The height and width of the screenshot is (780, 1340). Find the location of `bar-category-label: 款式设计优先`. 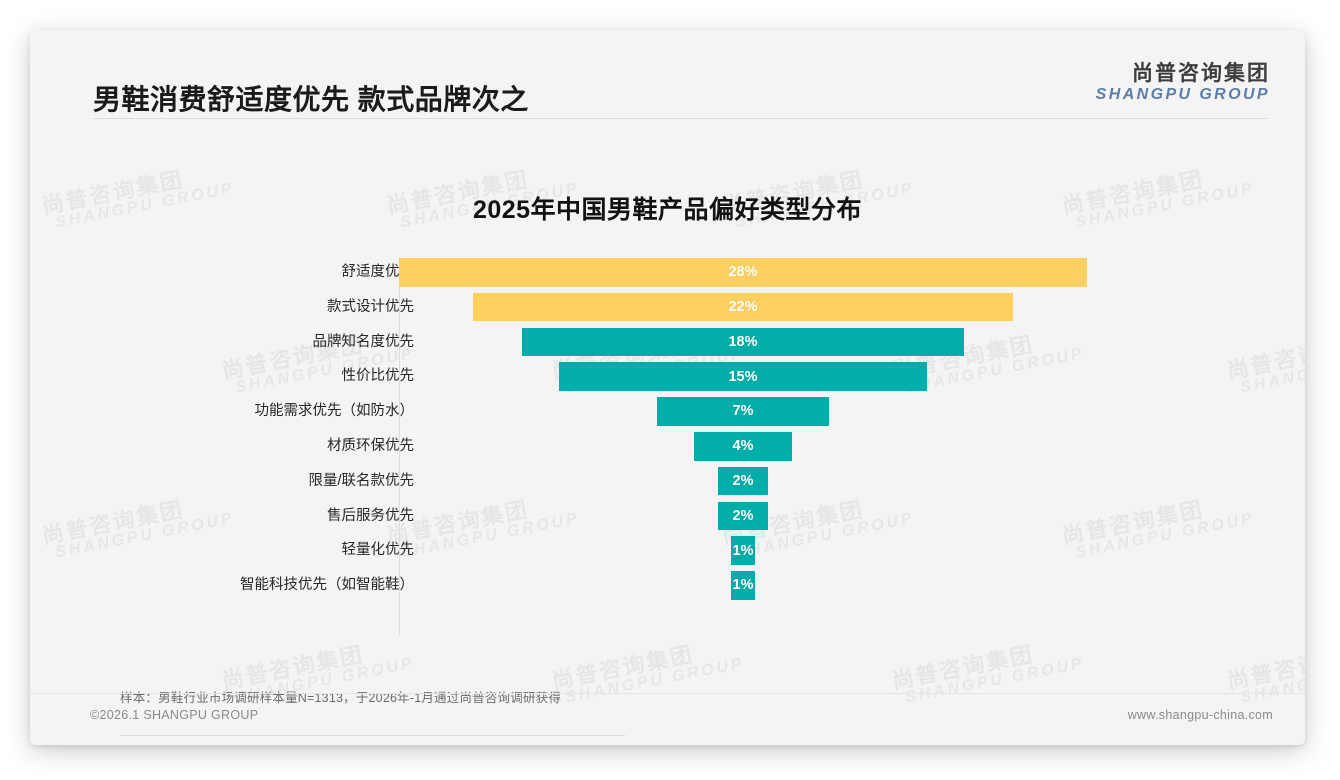

bar-category-label: 款式设计优先 is located at coordinates (370, 306).